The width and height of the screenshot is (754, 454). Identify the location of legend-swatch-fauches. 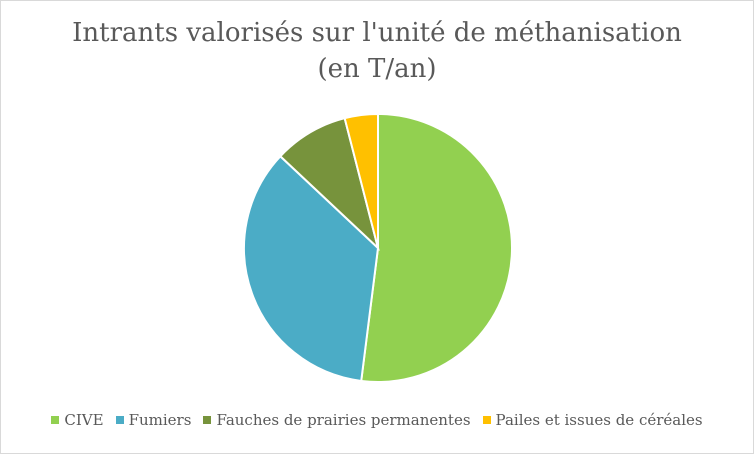
(207, 420).